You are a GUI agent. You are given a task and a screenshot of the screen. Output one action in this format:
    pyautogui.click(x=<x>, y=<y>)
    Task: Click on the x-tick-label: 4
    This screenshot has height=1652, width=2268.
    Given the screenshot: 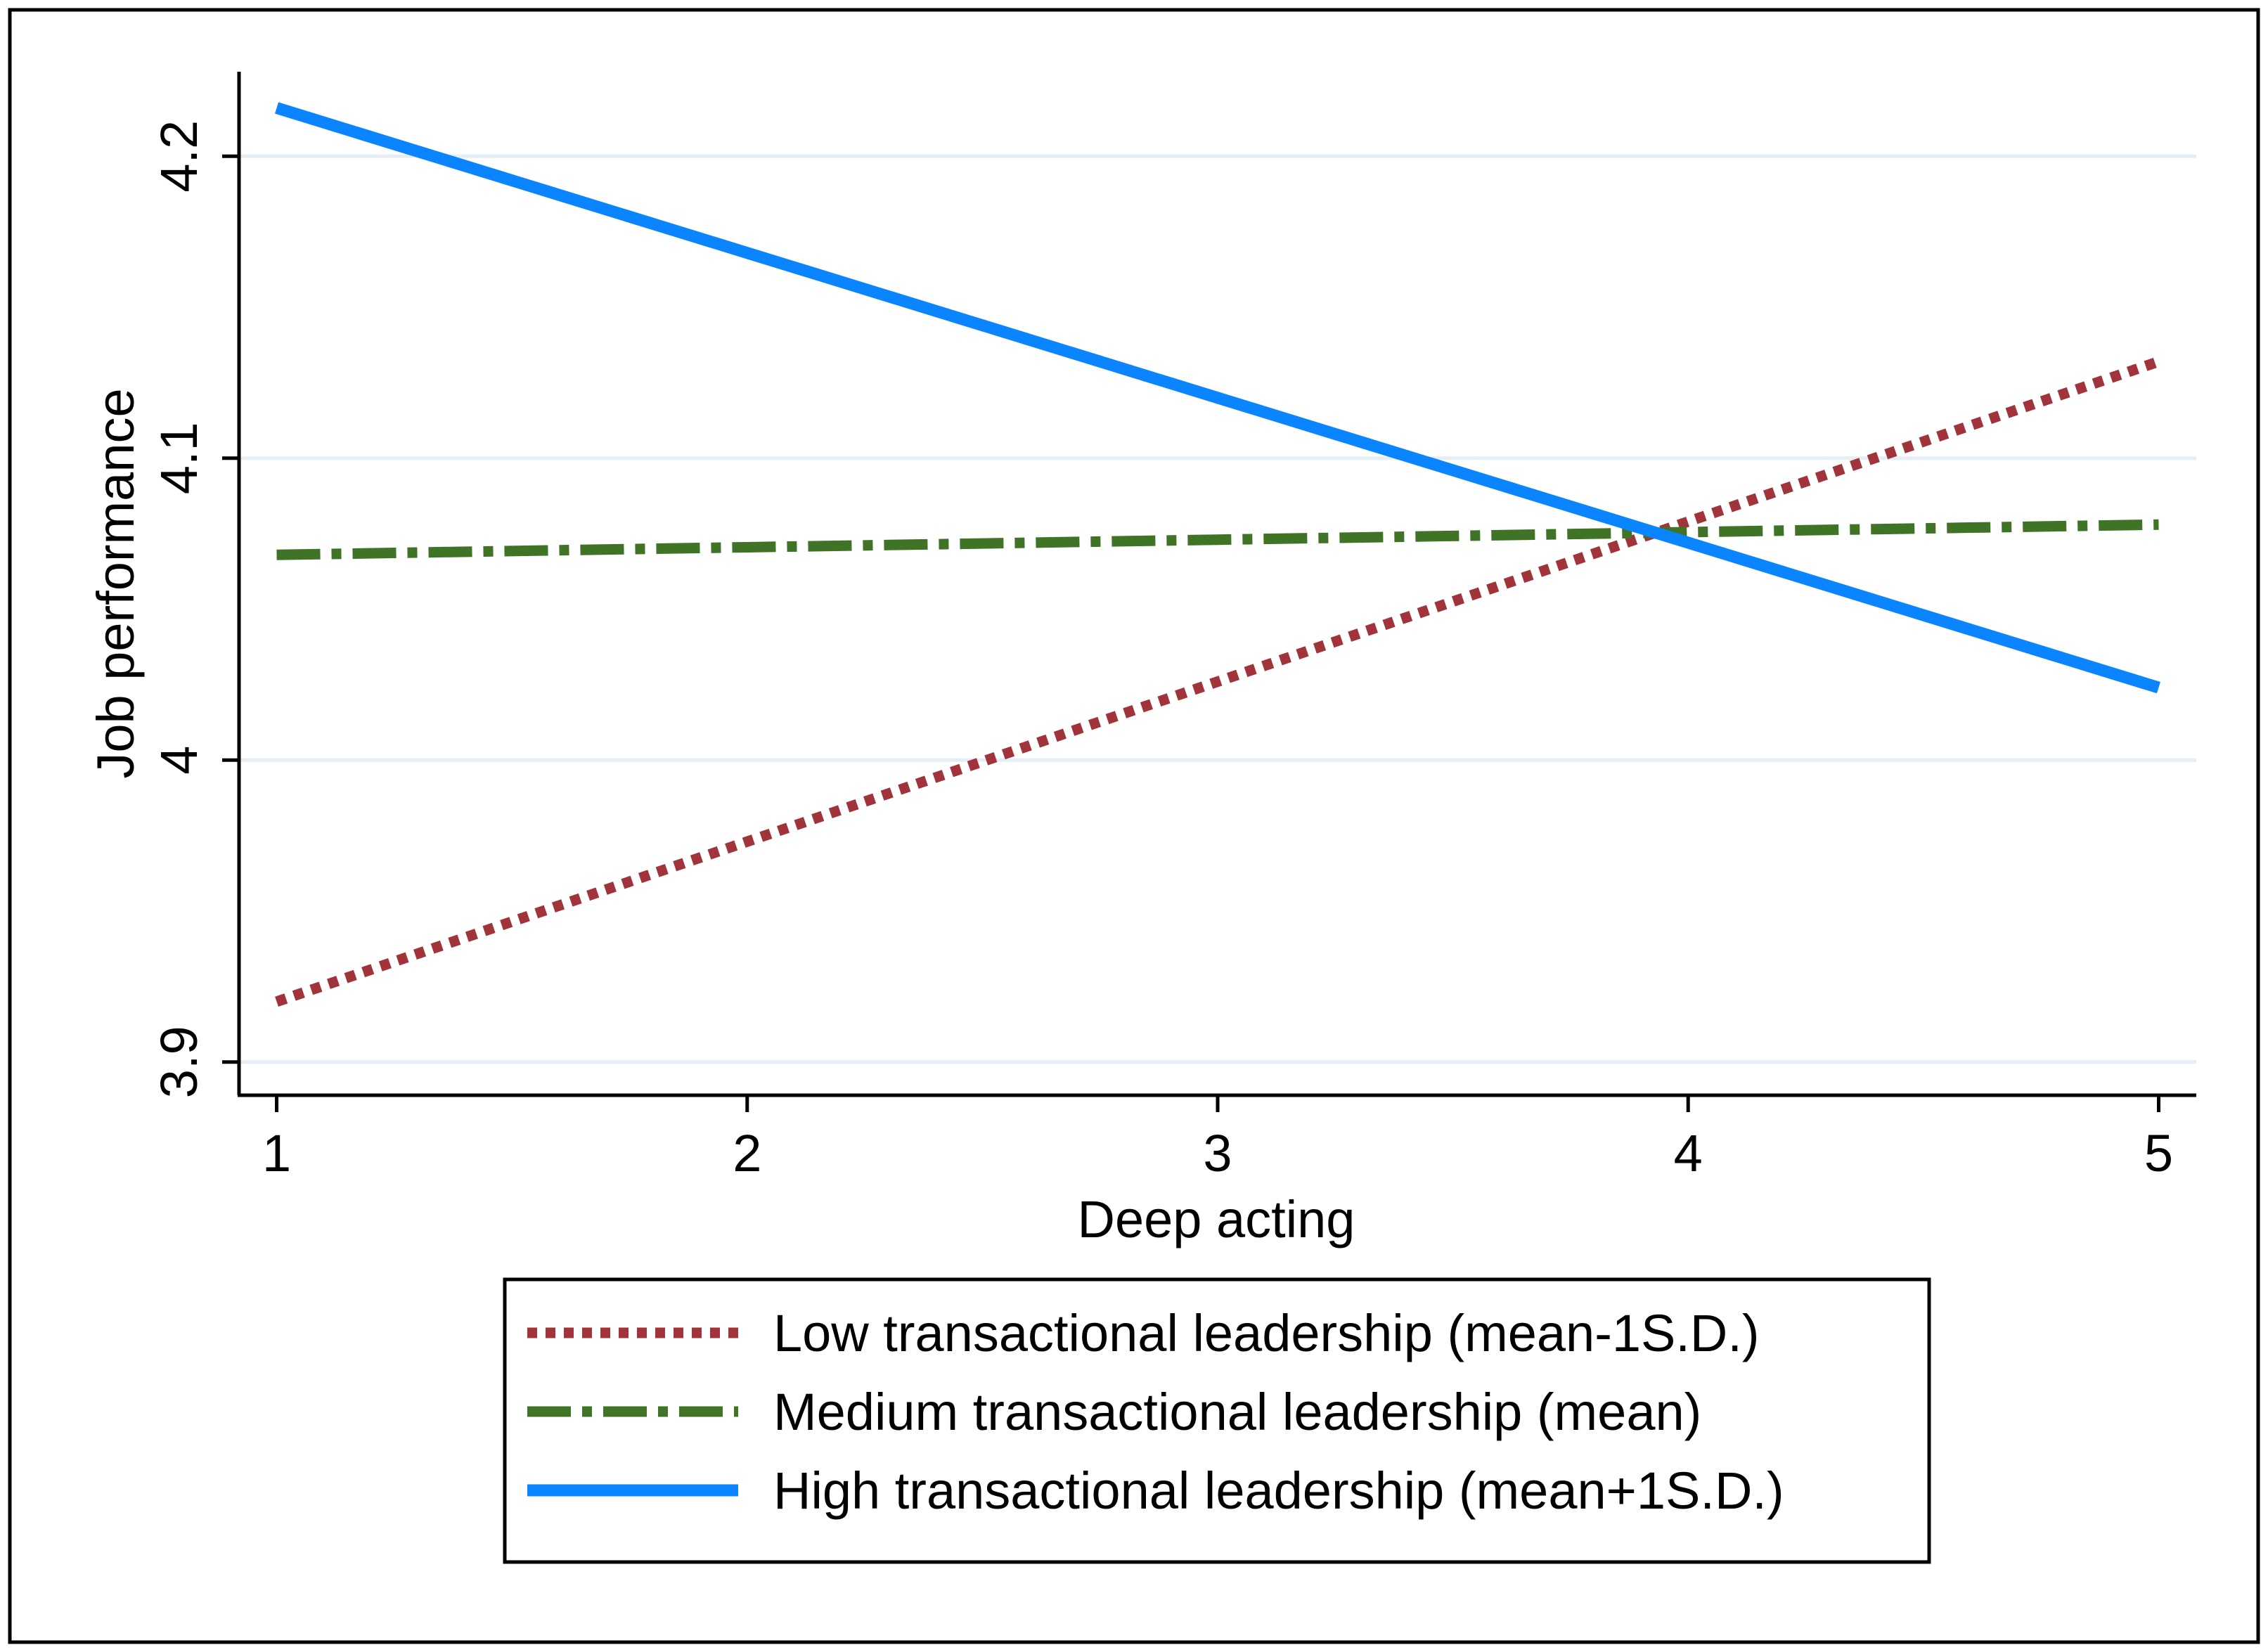 What is the action you would take?
    pyautogui.click(x=1688, y=1153)
    